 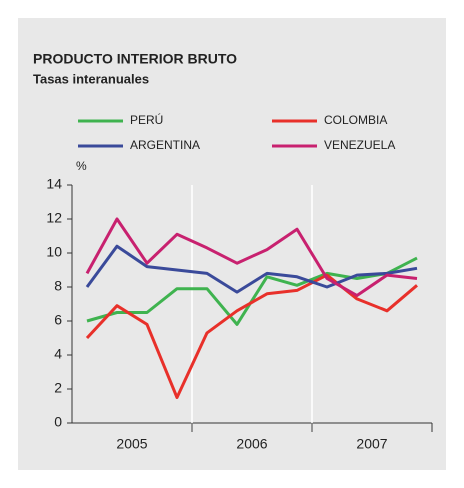 I want to click on y-tick-label: 4, so click(x=58, y=354).